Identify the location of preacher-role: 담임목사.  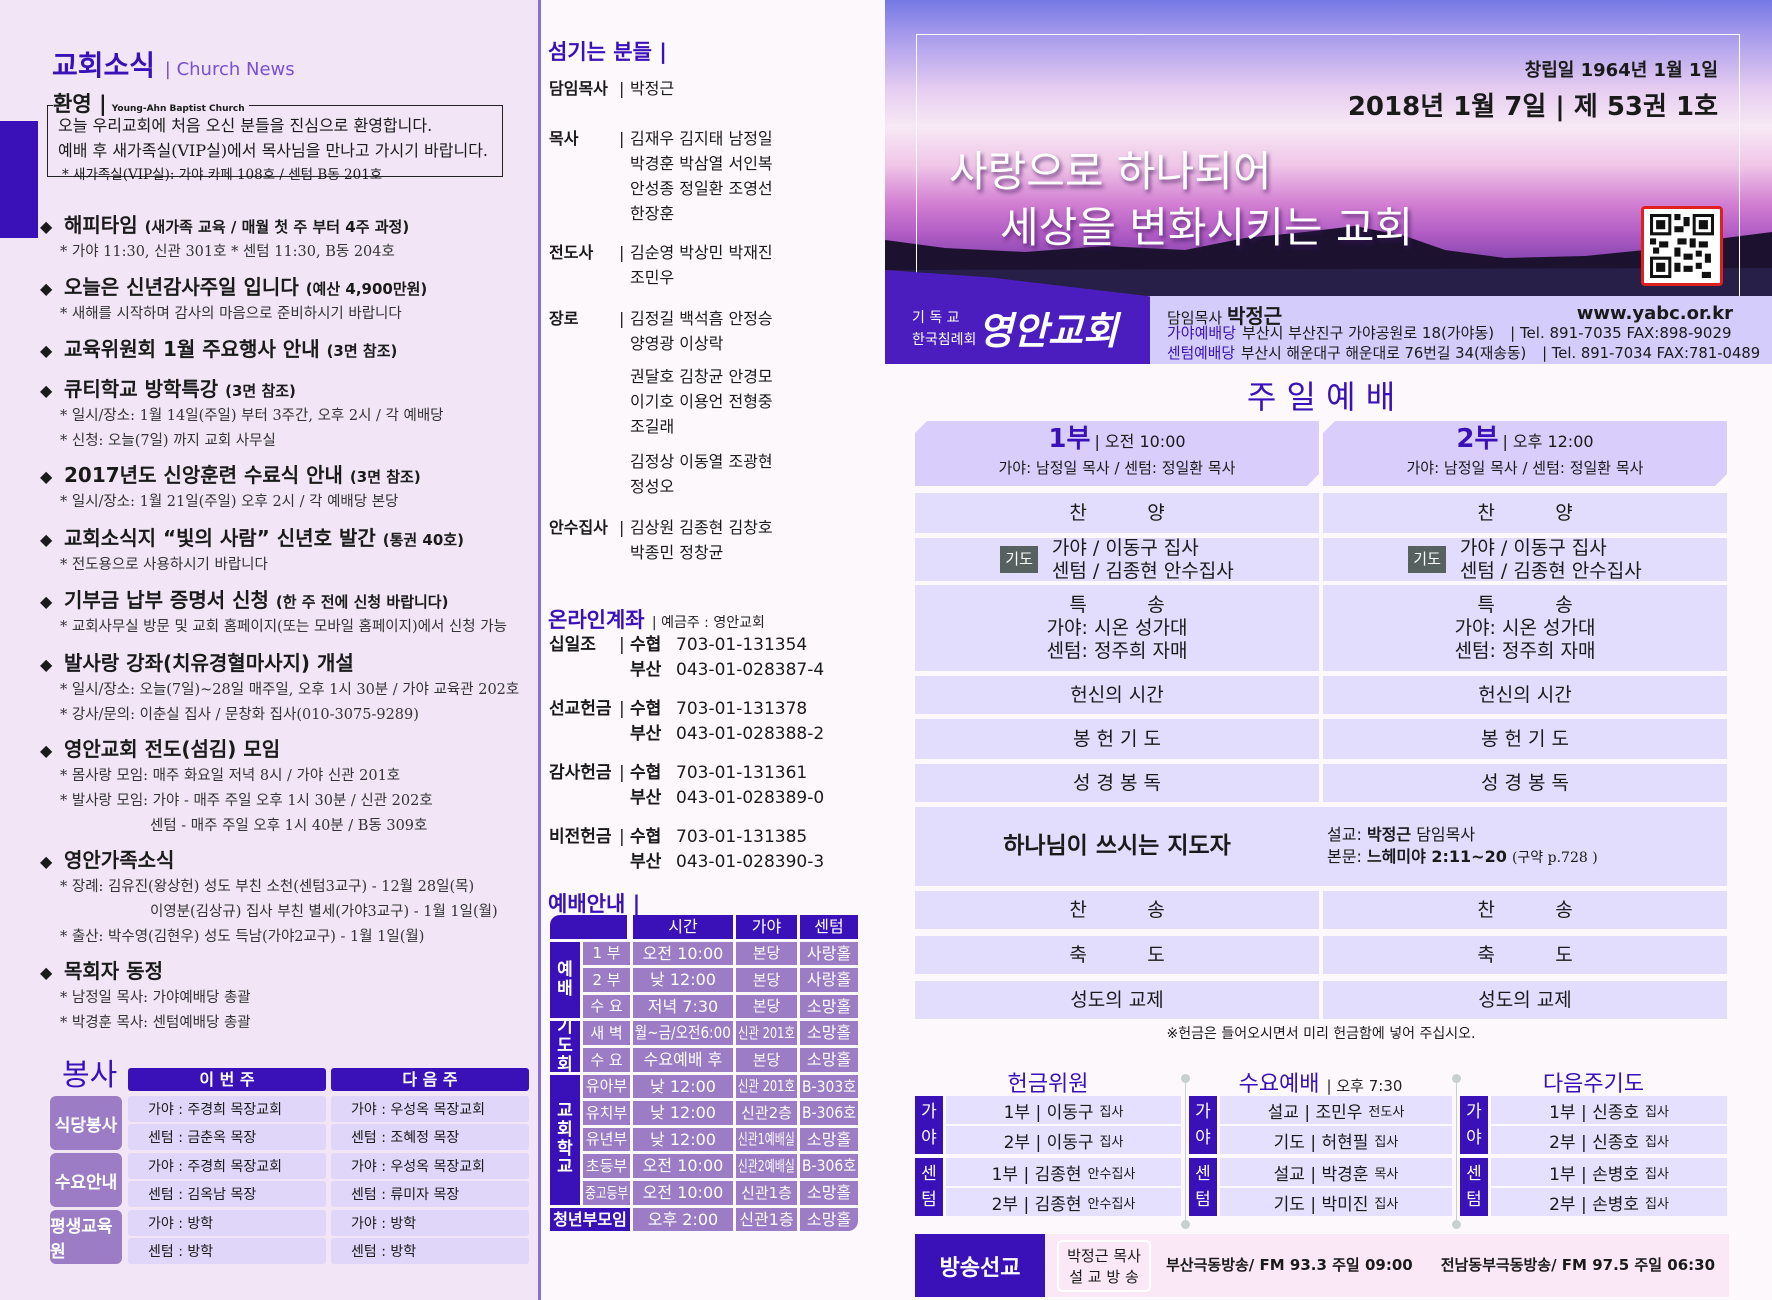
(1446, 834).